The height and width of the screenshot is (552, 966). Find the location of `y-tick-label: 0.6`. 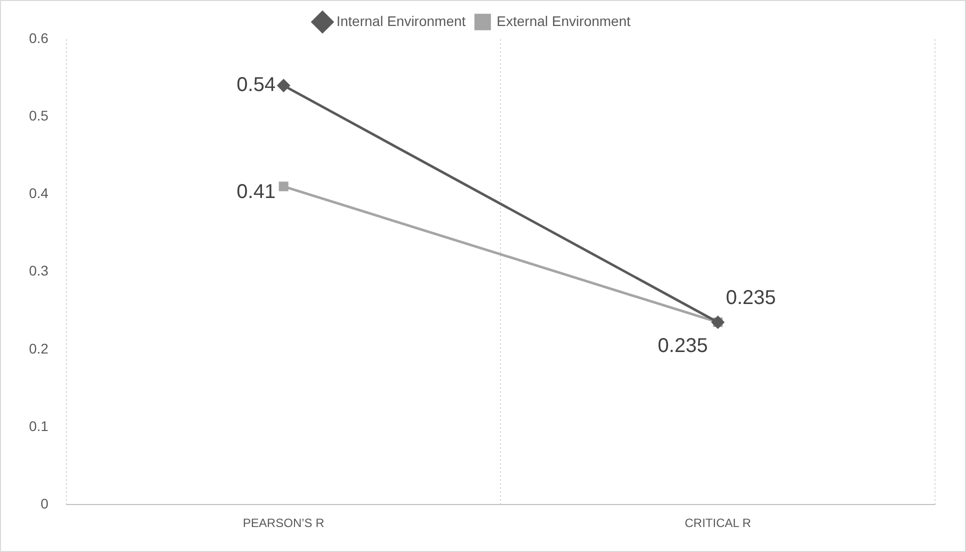

y-tick-label: 0.6 is located at coordinates (38, 38).